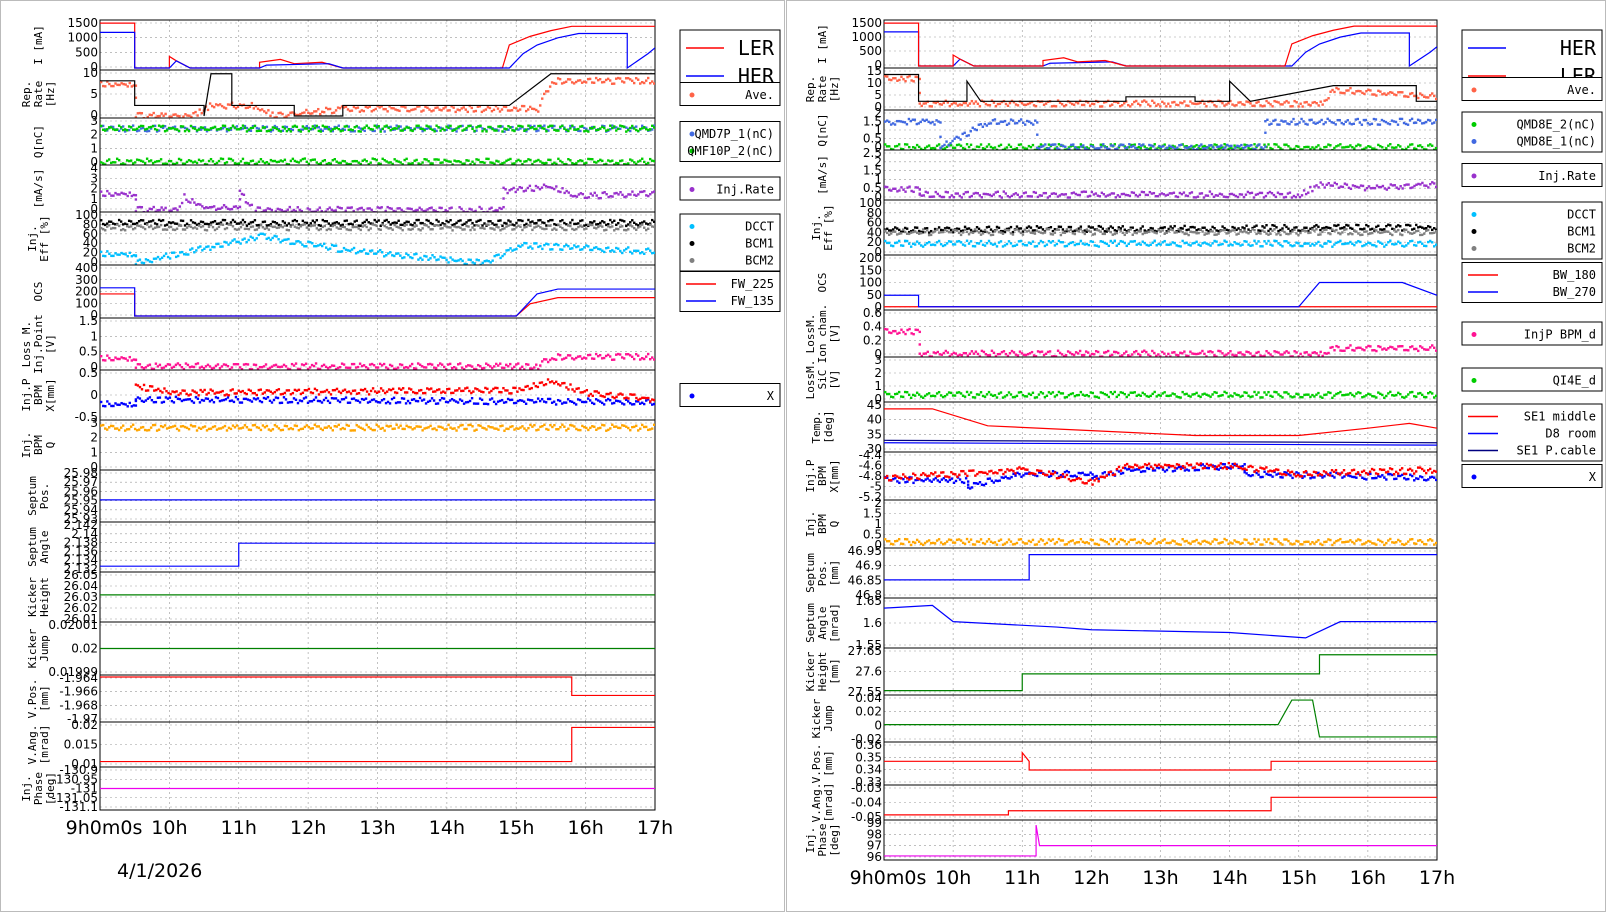  Describe the element at coordinates (878, 147) in the screenshot. I see `y-tick-label: 0` at that location.